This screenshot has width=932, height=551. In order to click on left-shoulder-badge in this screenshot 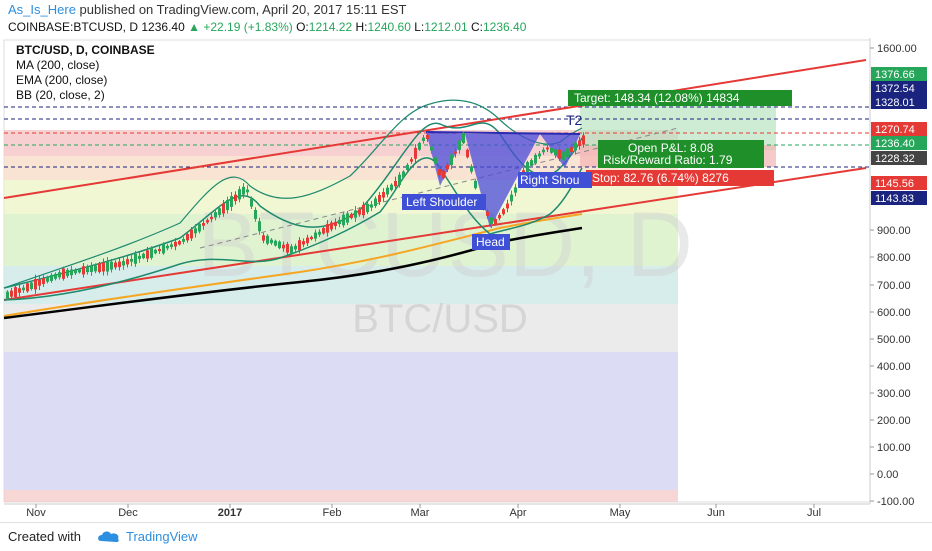, I will do `click(444, 202)`.